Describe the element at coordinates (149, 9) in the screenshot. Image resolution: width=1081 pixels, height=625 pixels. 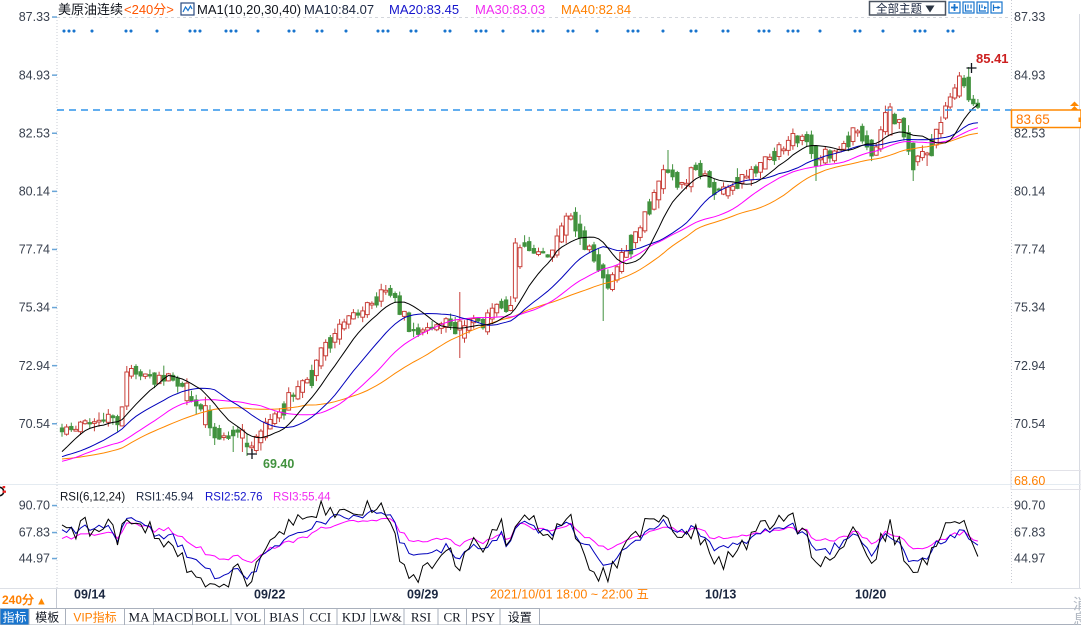
I see `svg-text: <240分>` at that location.